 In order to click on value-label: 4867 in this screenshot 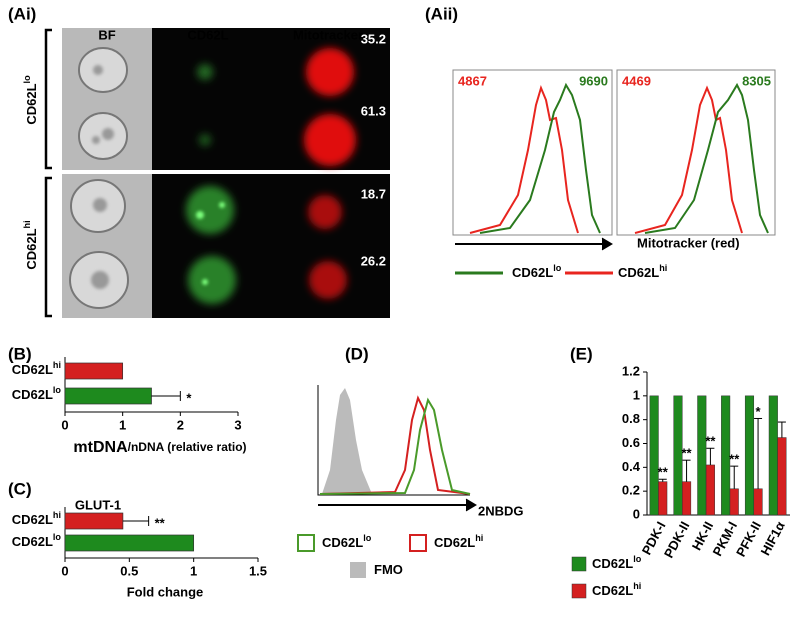, I will do `click(472, 80)`.